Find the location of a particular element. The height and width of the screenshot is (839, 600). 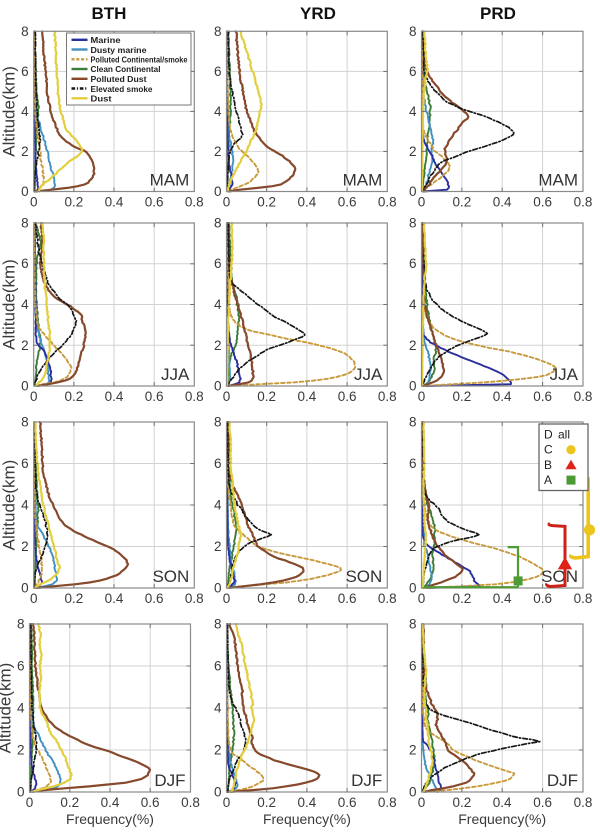

svg-text: Marine is located at coordinates (106, 40).